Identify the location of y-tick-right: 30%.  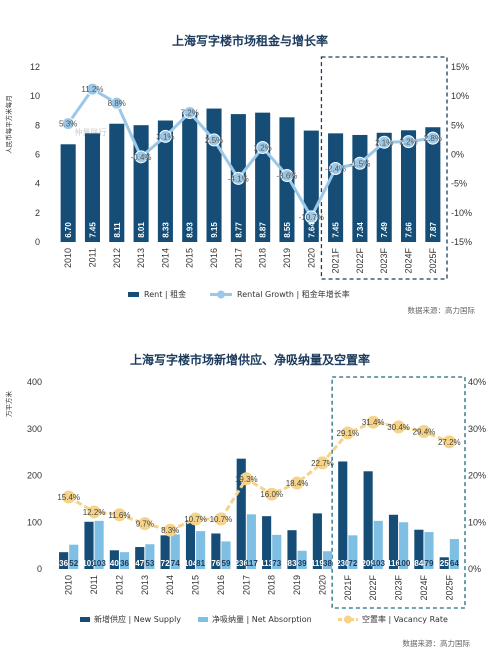
(477, 429).